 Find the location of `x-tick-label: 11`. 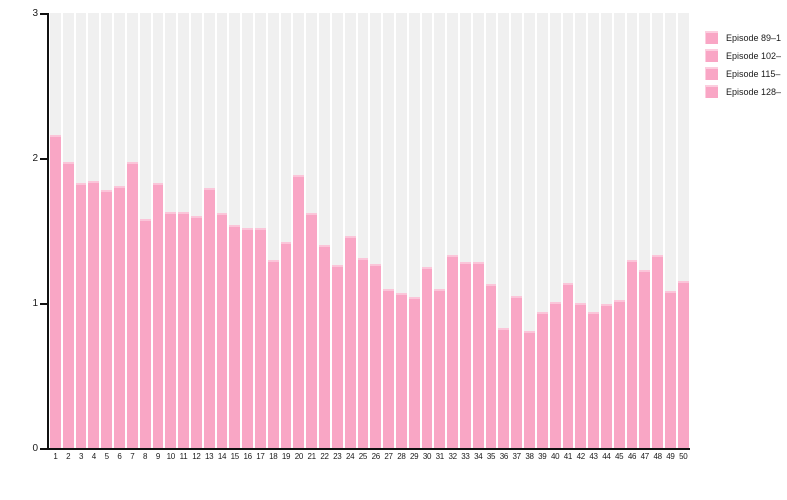

x-tick-label: 11 is located at coordinates (183, 456).